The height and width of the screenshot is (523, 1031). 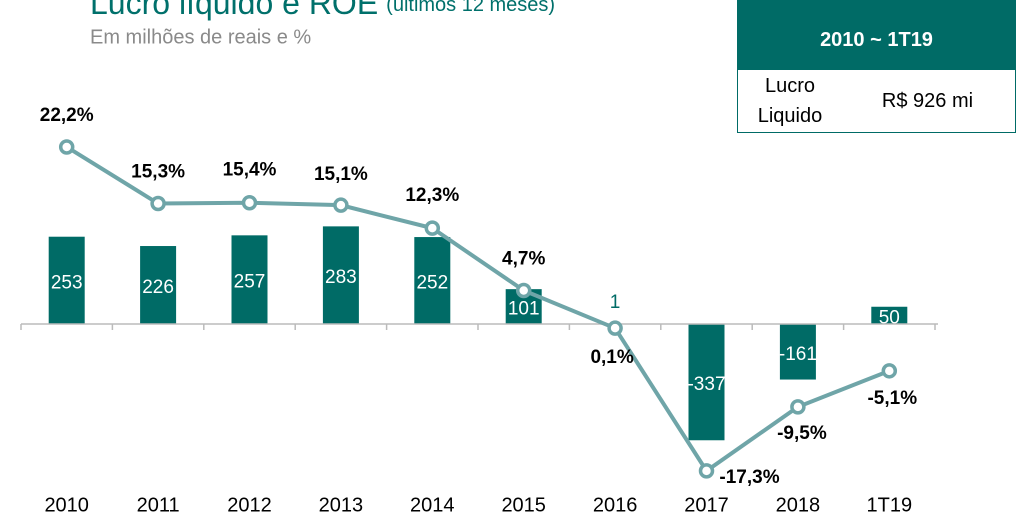 I want to click on summary-header: 2010 ~ 1T19, so click(x=876, y=35).